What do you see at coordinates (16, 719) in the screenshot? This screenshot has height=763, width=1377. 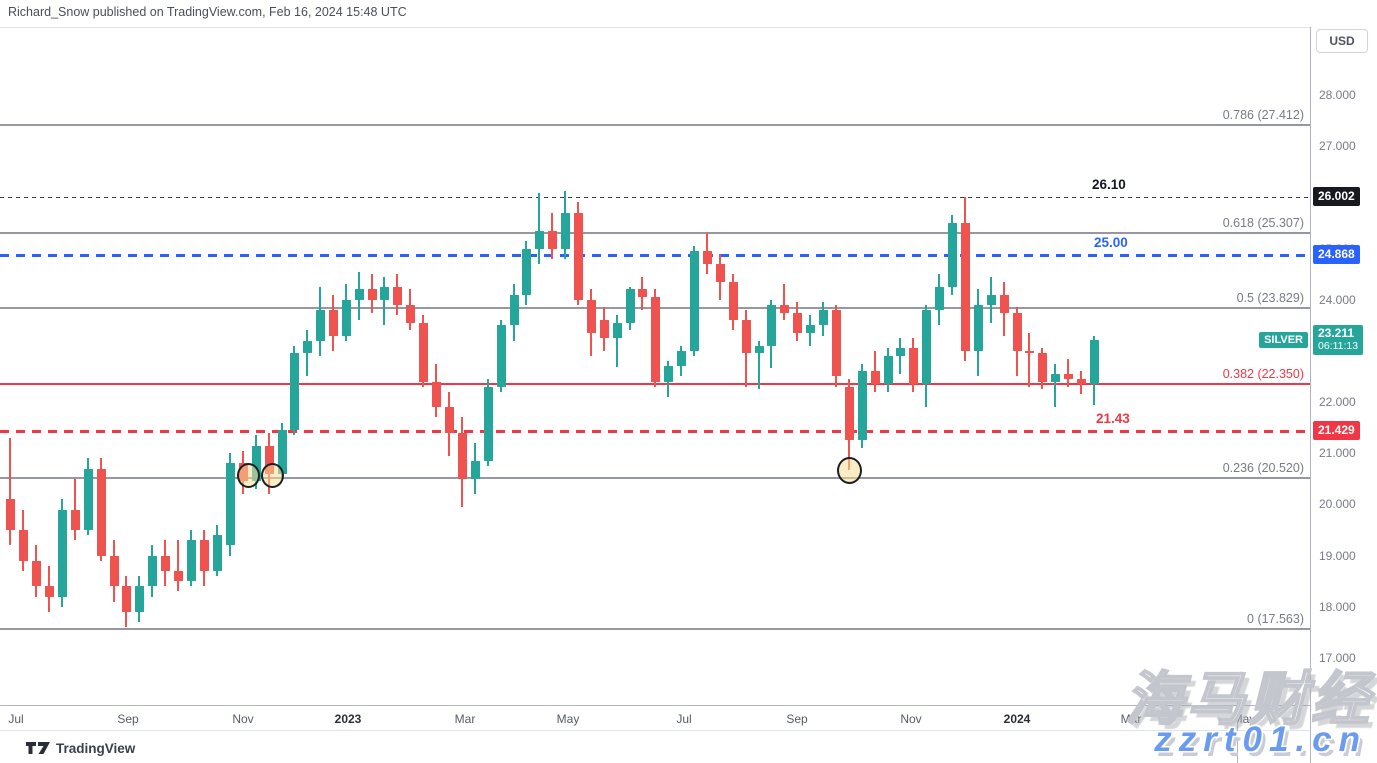 I see `time-tick: Jul` at bounding box center [16, 719].